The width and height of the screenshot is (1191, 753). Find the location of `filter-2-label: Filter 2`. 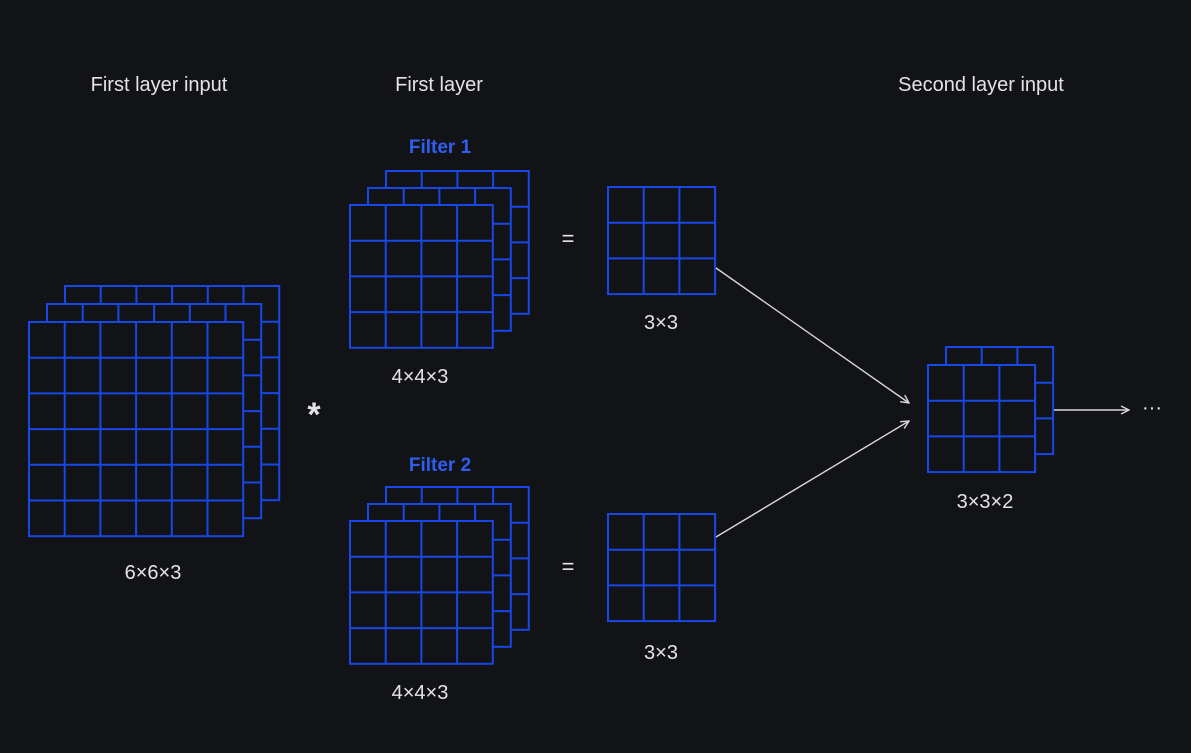

filter-2-label: Filter 2 is located at coordinates (440, 465).